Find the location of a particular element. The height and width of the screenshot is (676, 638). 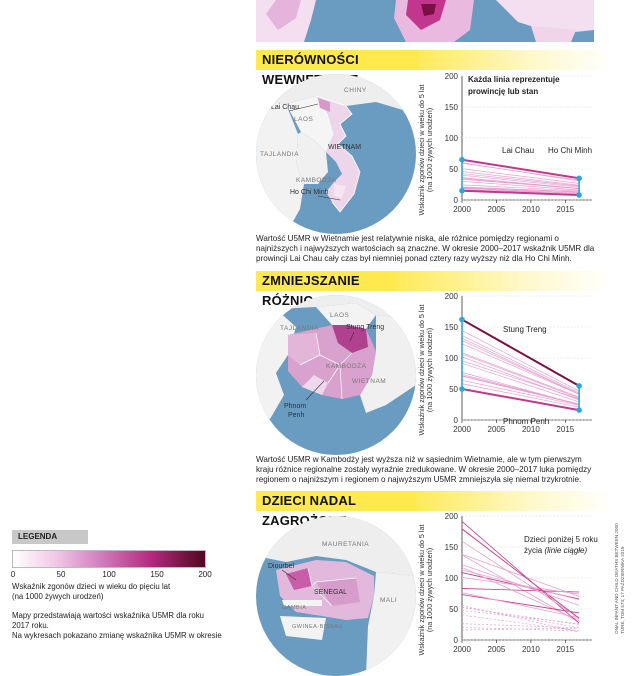

section-header-inequality: NIERÓWNOŚCI WEWNĘTRZNE is located at coordinates (434, 68).